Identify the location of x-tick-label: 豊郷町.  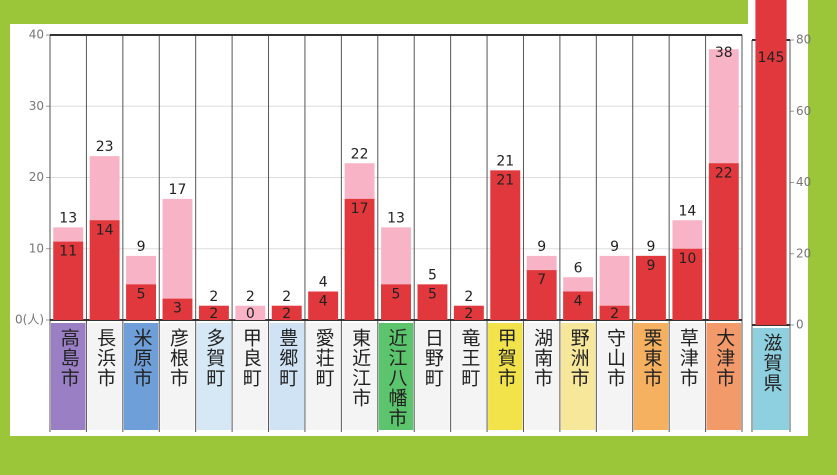
(287, 358).